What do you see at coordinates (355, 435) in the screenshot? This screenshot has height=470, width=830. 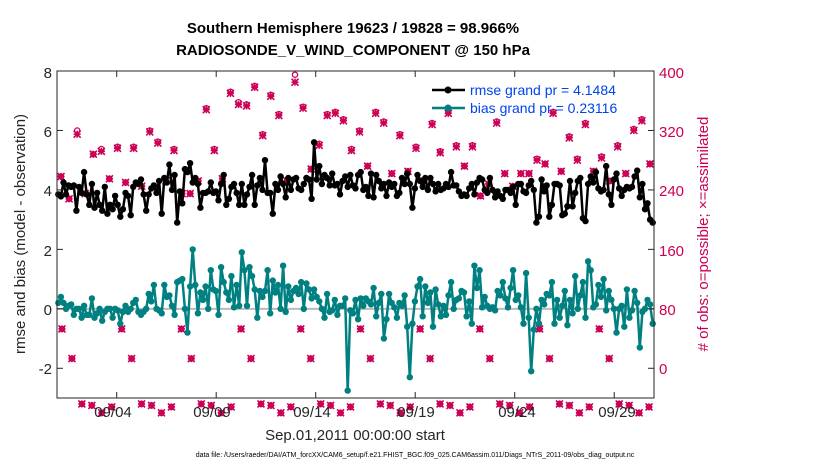 I see `x-axis-label: Sep.01,2011 00:00:00 start` at bounding box center [355, 435].